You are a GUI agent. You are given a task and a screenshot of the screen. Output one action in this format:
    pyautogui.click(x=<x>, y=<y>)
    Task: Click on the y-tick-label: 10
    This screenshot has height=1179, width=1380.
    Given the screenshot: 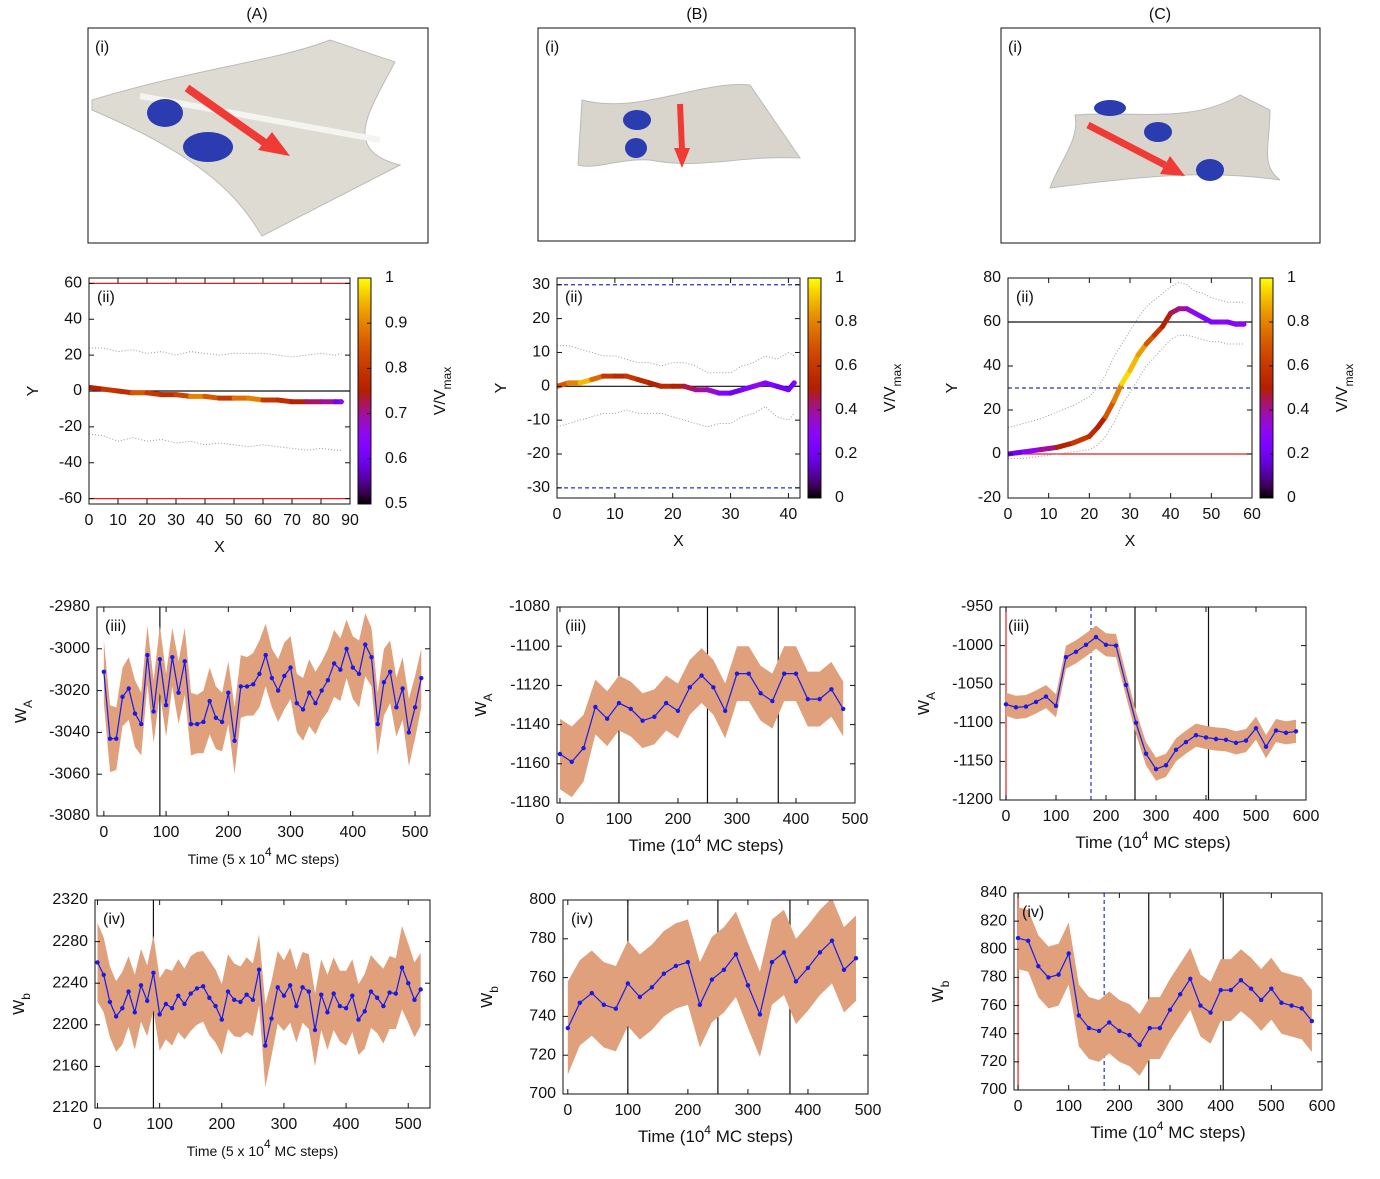 What is the action you would take?
    pyautogui.click(x=541, y=352)
    